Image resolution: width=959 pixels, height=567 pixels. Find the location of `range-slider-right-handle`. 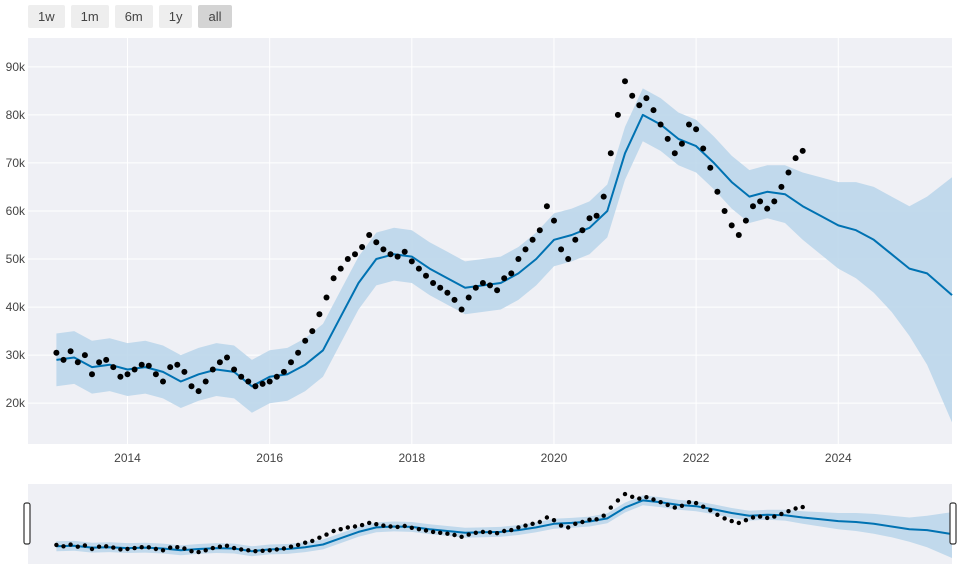

range-slider-right-handle is located at coordinates (953, 523).